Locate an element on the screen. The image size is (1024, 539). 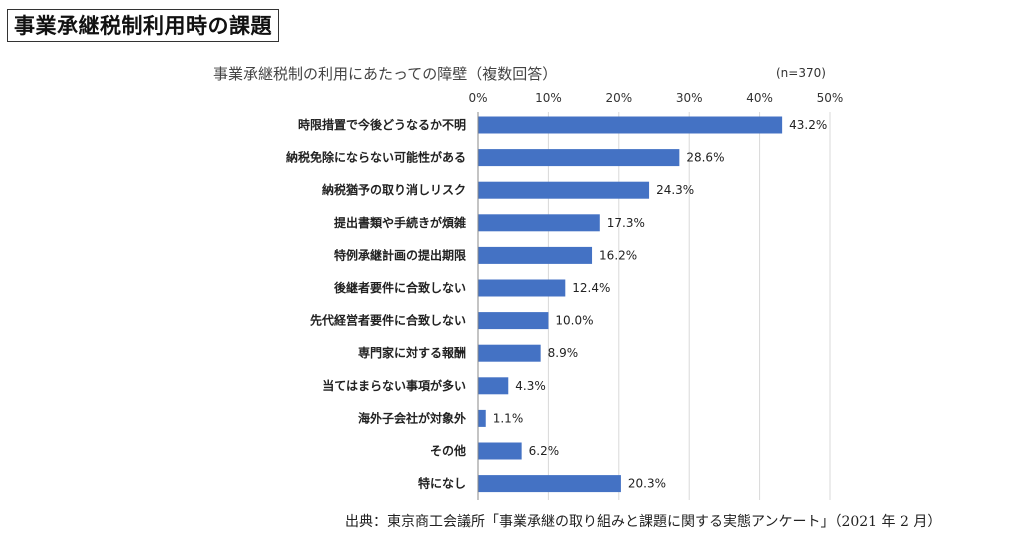
category-label: 海外子会社が対象外 is located at coordinates (412, 417).